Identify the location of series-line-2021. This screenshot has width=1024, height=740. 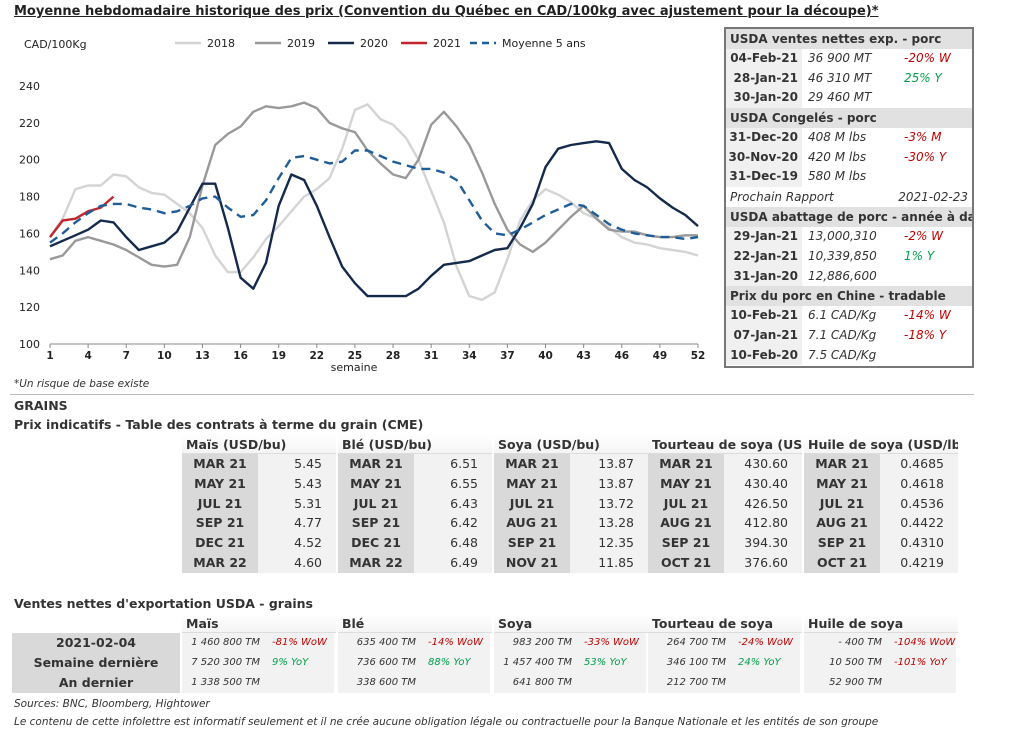
(82, 216).